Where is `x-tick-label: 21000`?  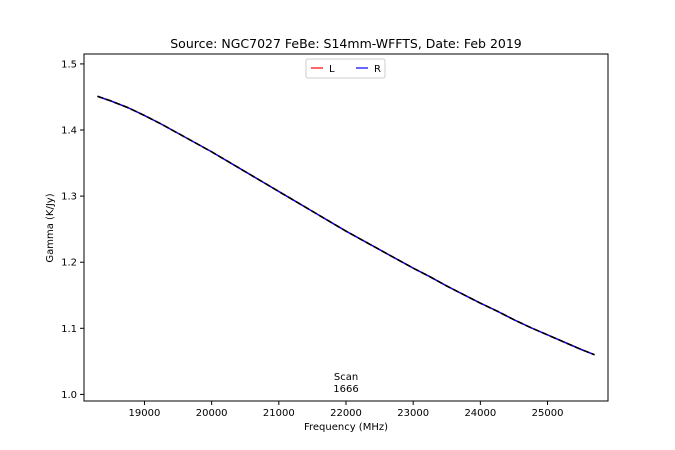 x-tick-label: 21000 is located at coordinates (279, 413).